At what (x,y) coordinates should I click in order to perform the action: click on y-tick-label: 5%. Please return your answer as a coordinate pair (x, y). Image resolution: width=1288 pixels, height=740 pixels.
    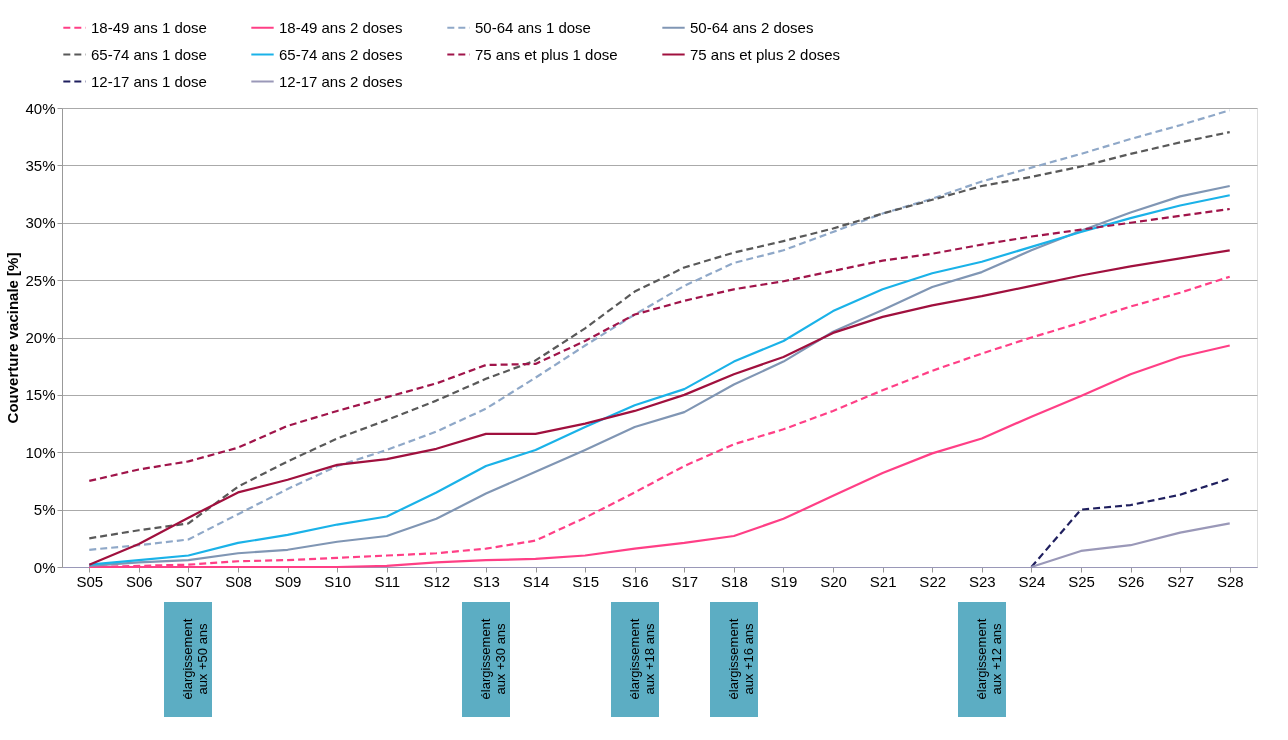
    Looking at the image, I should click on (44, 510).